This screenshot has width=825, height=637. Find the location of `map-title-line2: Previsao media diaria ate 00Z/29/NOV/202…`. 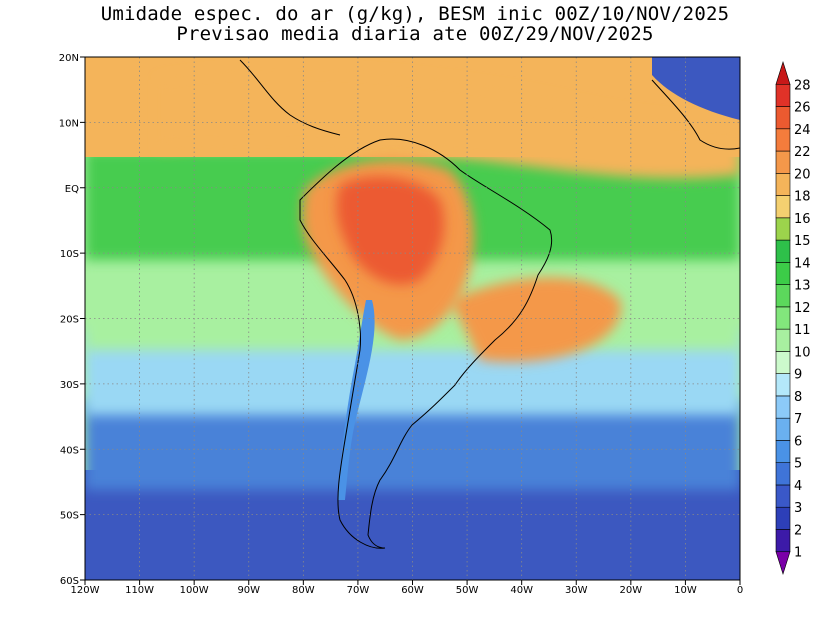

map-title-line2: Previsao media diaria ate 00Z/29/NOV/202… is located at coordinates (415, 34).